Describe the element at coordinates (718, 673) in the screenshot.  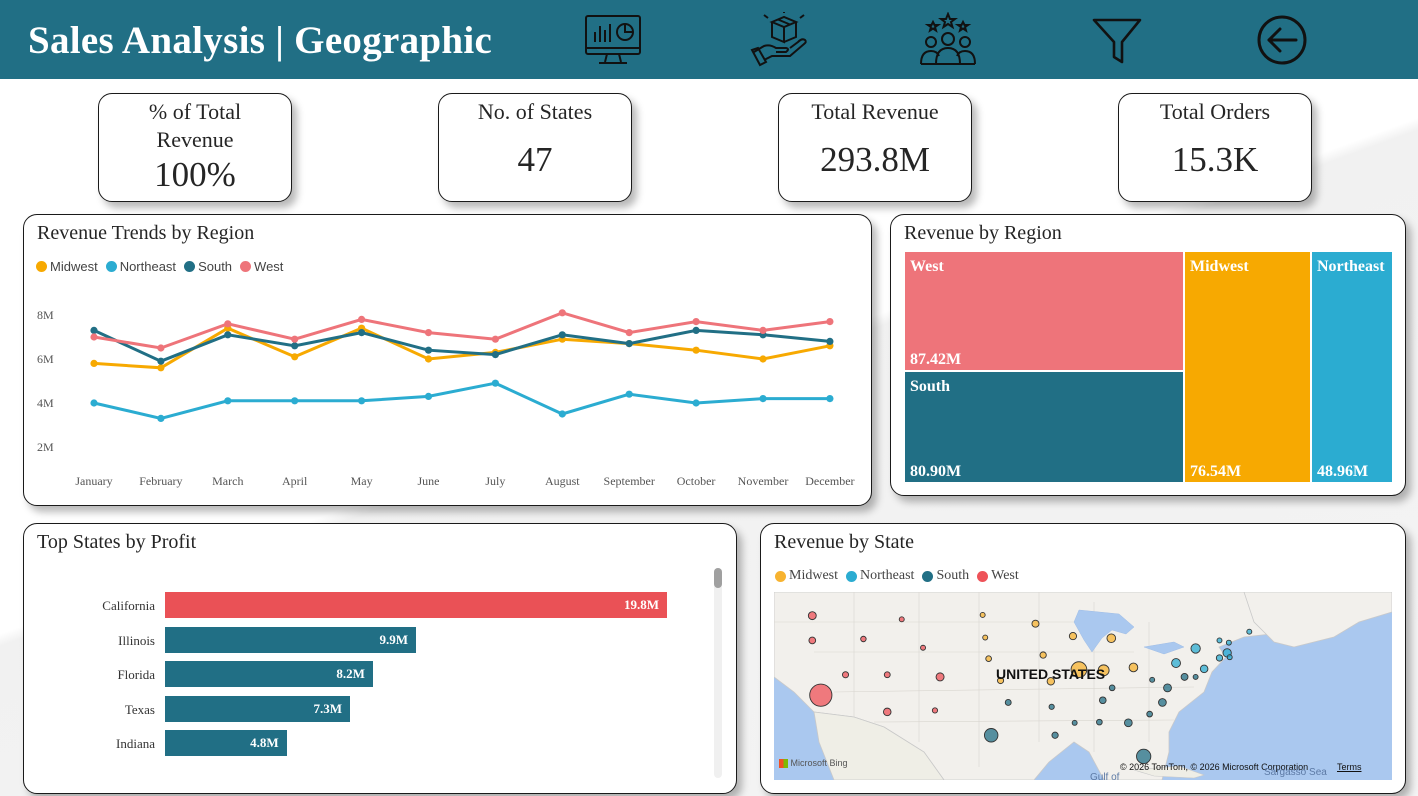
I see `scrollbar` at that location.